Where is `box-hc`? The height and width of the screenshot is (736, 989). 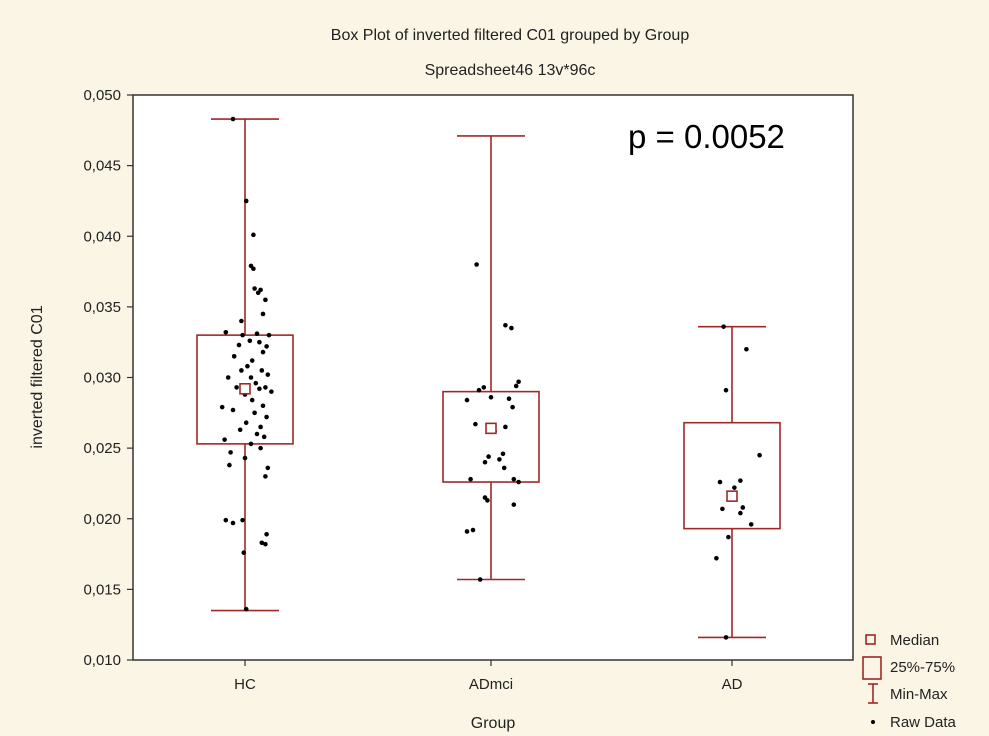
box-hc is located at coordinates (245, 364).